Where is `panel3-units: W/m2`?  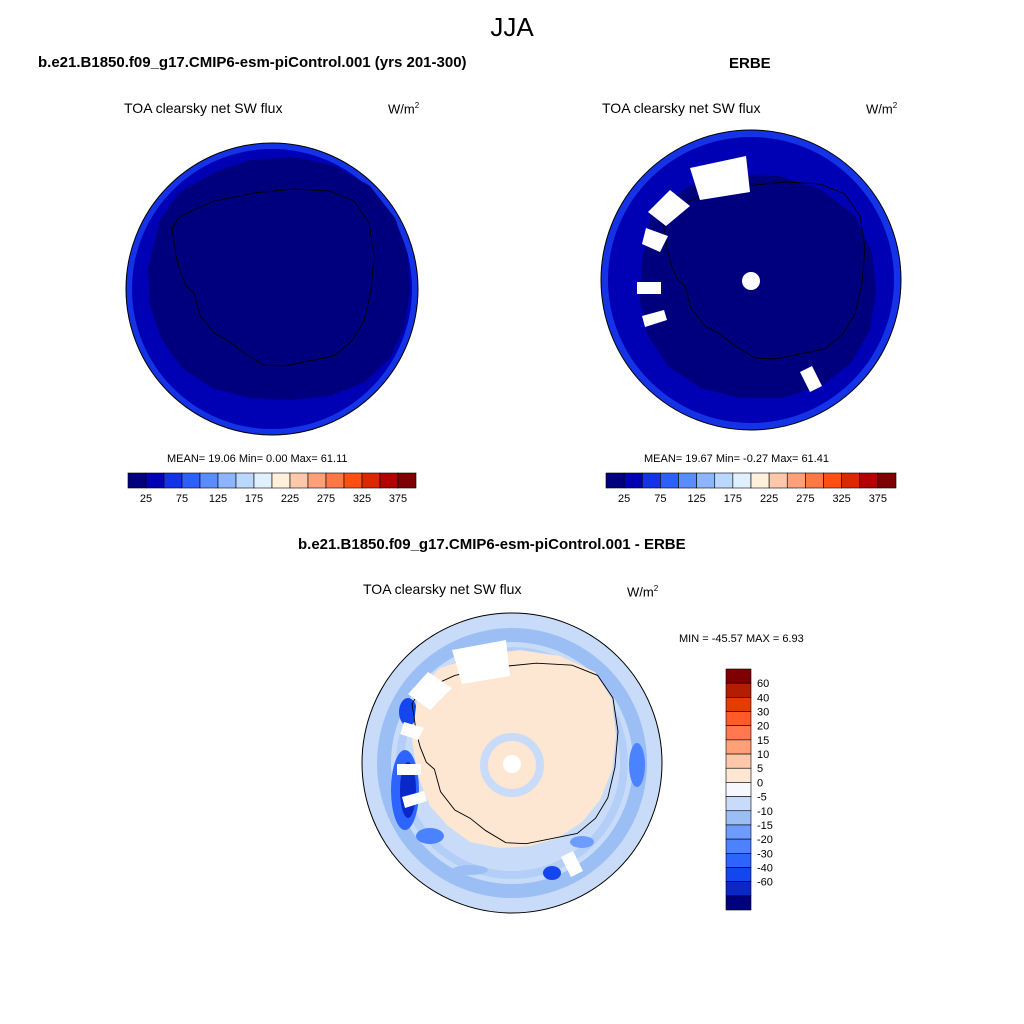 panel3-units: W/m2 is located at coordinates (643, 592).